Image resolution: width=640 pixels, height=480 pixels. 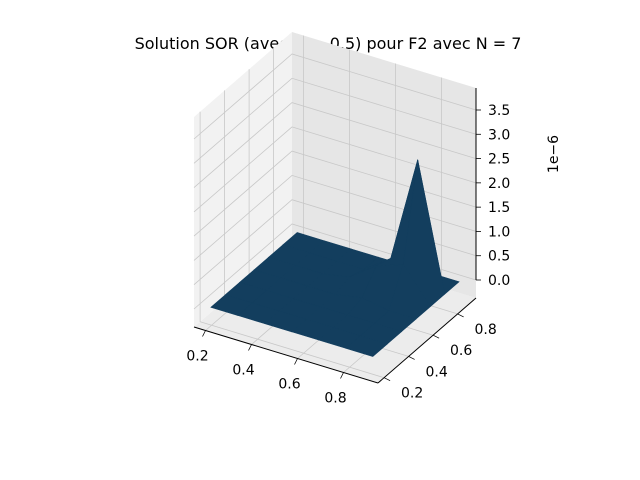 I want to click on left-pane, so click(x=243, y=179).